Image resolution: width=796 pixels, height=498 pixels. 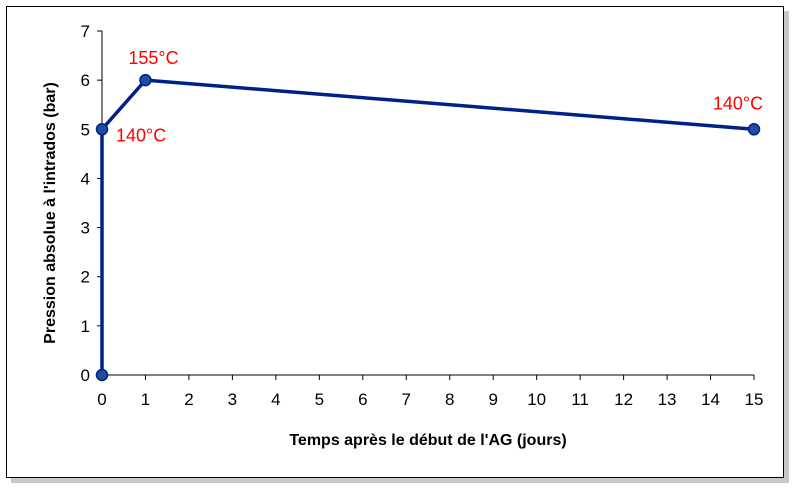 What do you see at coordinates (406, 399) in the screenshot?
I see `x-tick-label: 7` at bounding box center [406, 399].